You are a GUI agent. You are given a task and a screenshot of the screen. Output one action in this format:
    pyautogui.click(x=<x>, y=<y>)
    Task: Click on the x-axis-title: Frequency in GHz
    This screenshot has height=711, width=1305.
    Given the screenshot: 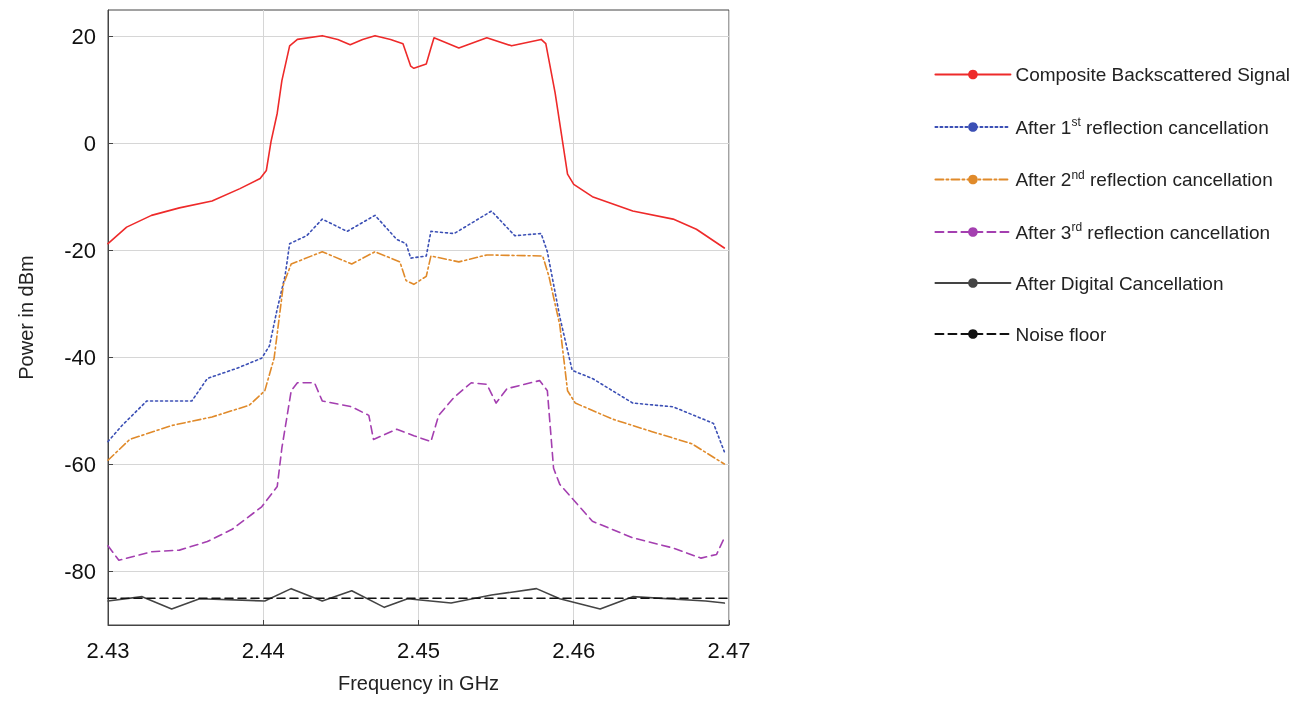 What is the action you would take?
    pyautogui.click(x=418, y=683)
    